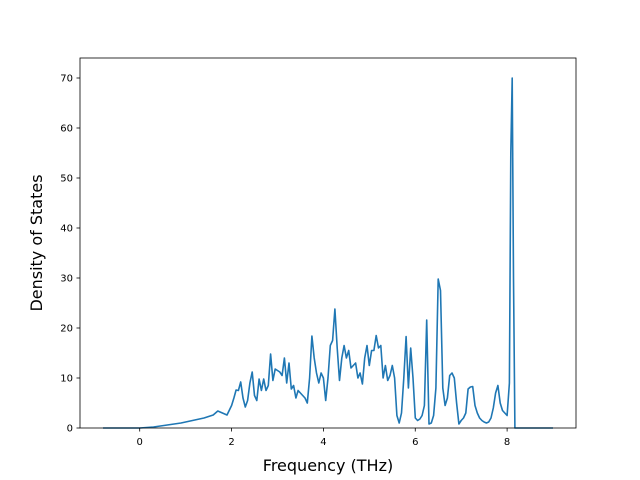  Describe the element at coordinates (70, 254) in the screenshot. I see `y-axis-ticks: 0 10 20 30 40 50 60 70` at that location.